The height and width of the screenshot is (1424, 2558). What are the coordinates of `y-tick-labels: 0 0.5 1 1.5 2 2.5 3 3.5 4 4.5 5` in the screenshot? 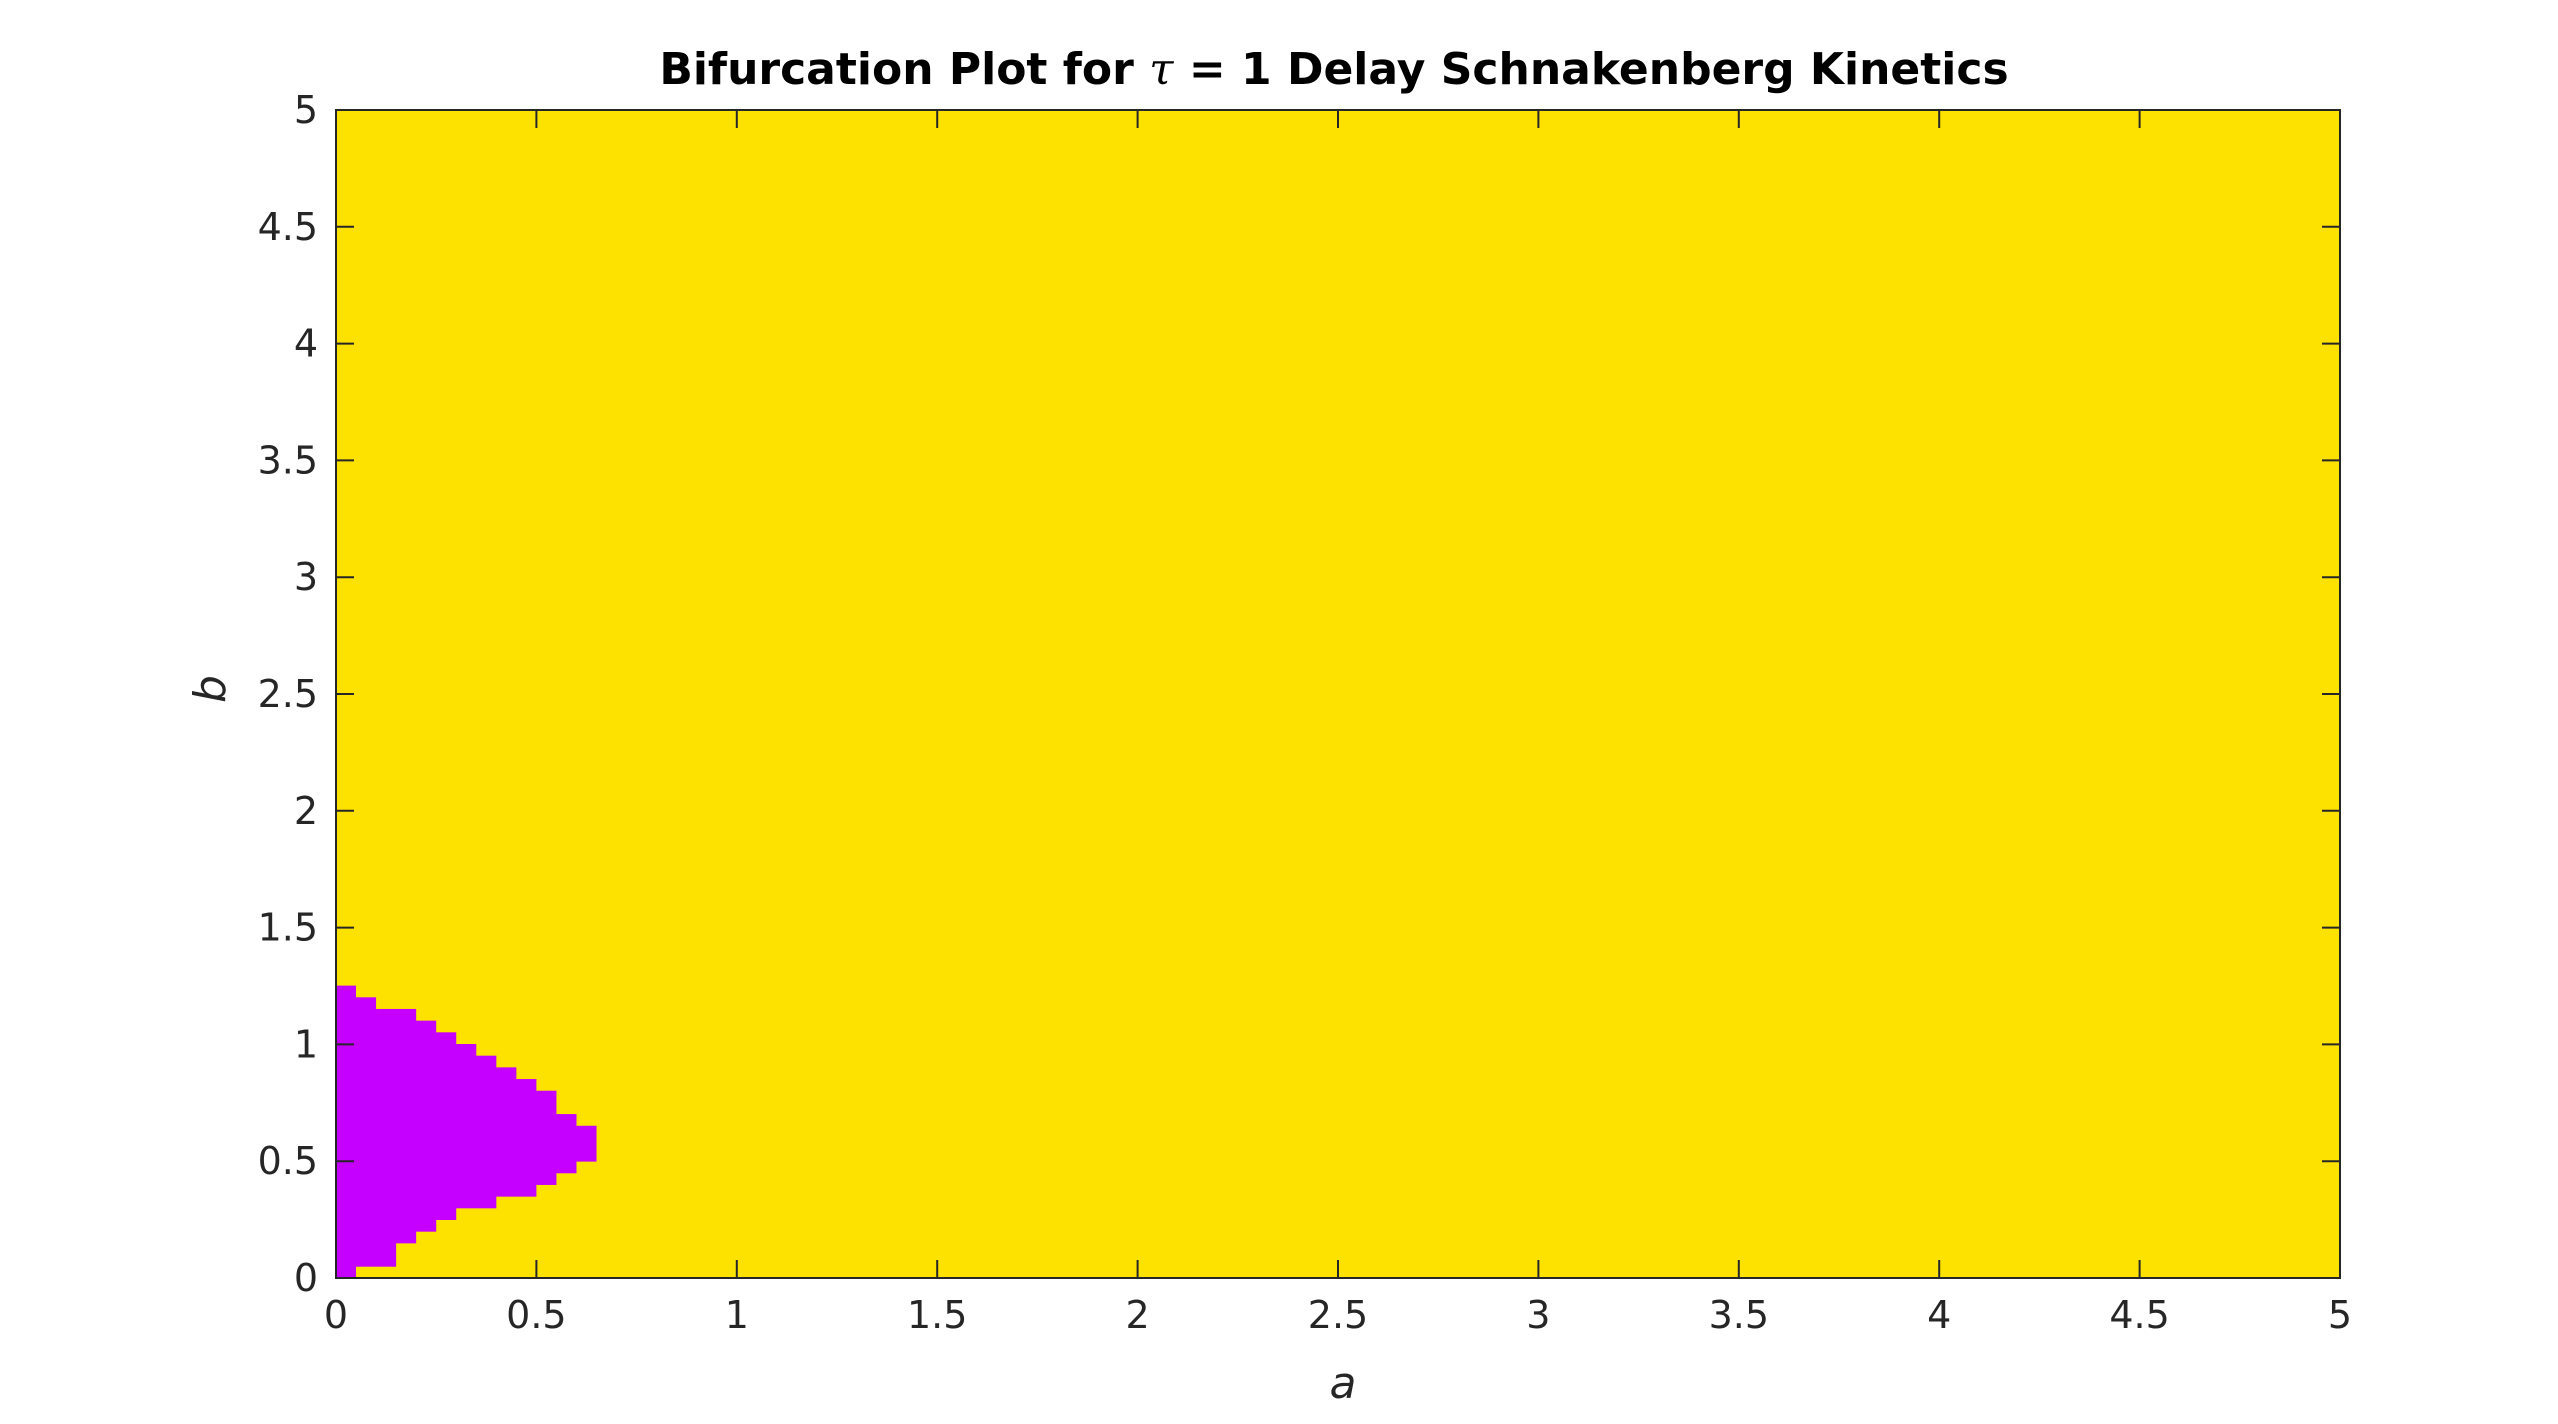 It's located at (288, 694).